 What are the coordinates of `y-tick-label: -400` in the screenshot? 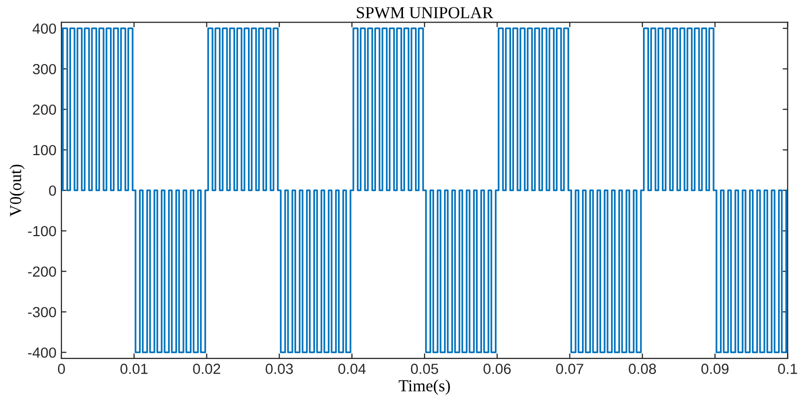 It's located at (42, 352).